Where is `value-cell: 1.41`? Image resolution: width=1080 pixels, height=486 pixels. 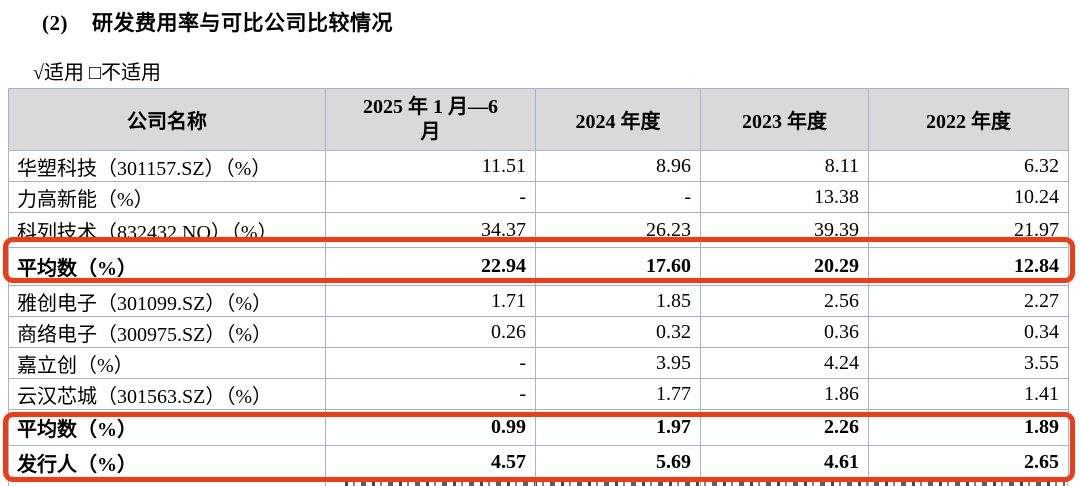 value-cell: 1.41 is located at coordinates (968, 394).